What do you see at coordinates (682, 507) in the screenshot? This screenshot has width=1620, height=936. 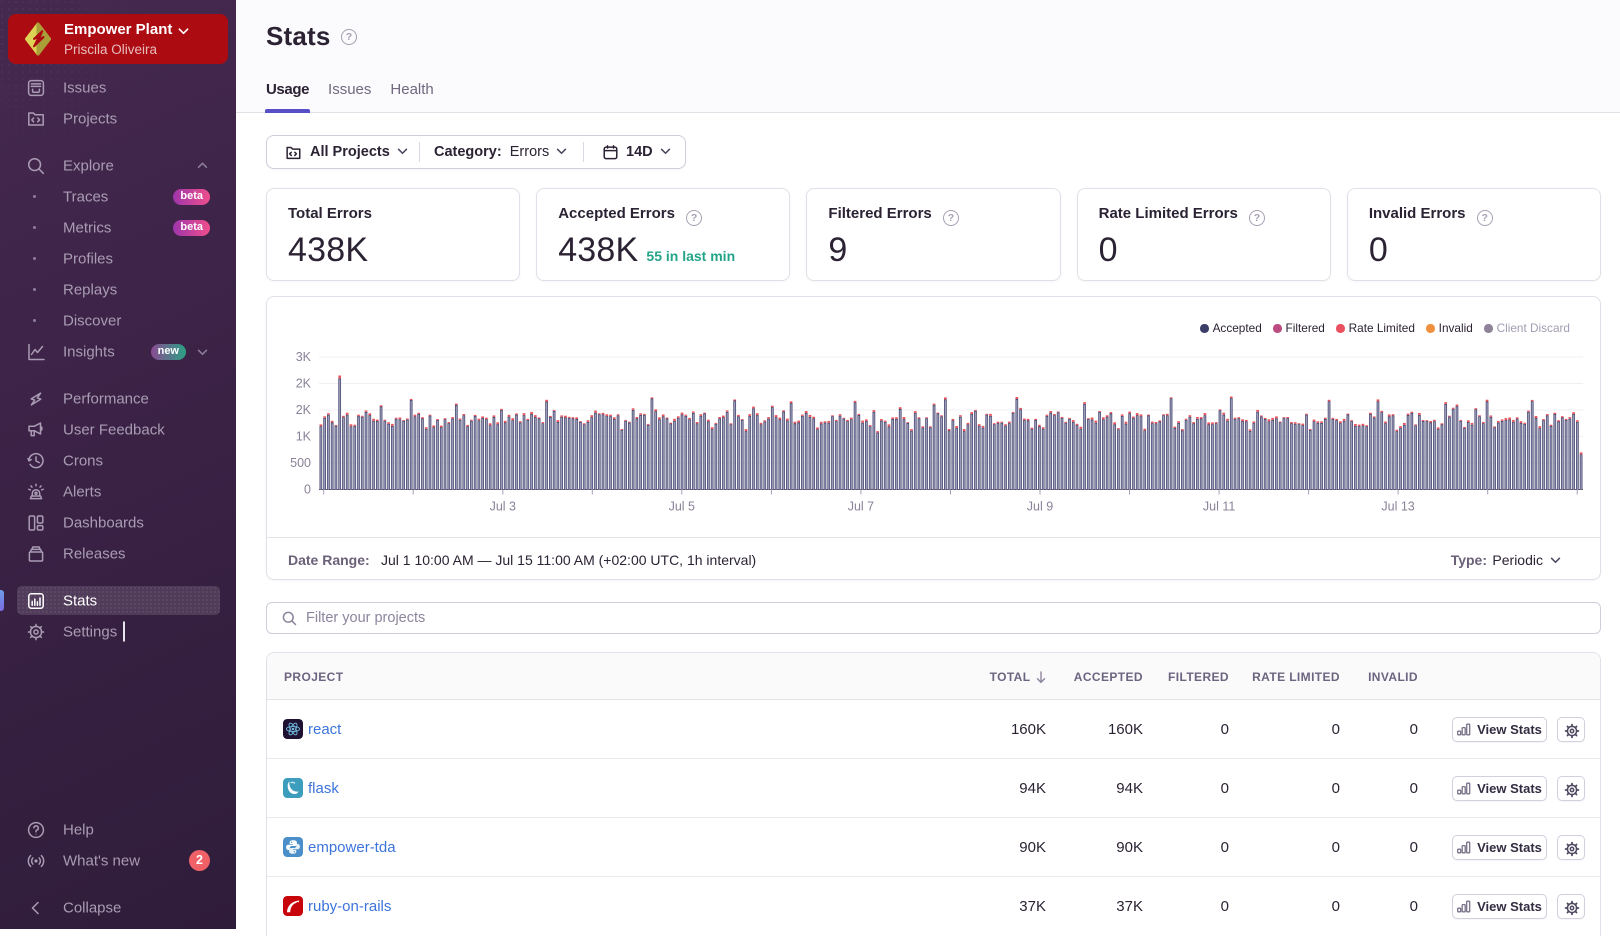 I see `svg-text: Jul 5` at bounding box center [682, 507].